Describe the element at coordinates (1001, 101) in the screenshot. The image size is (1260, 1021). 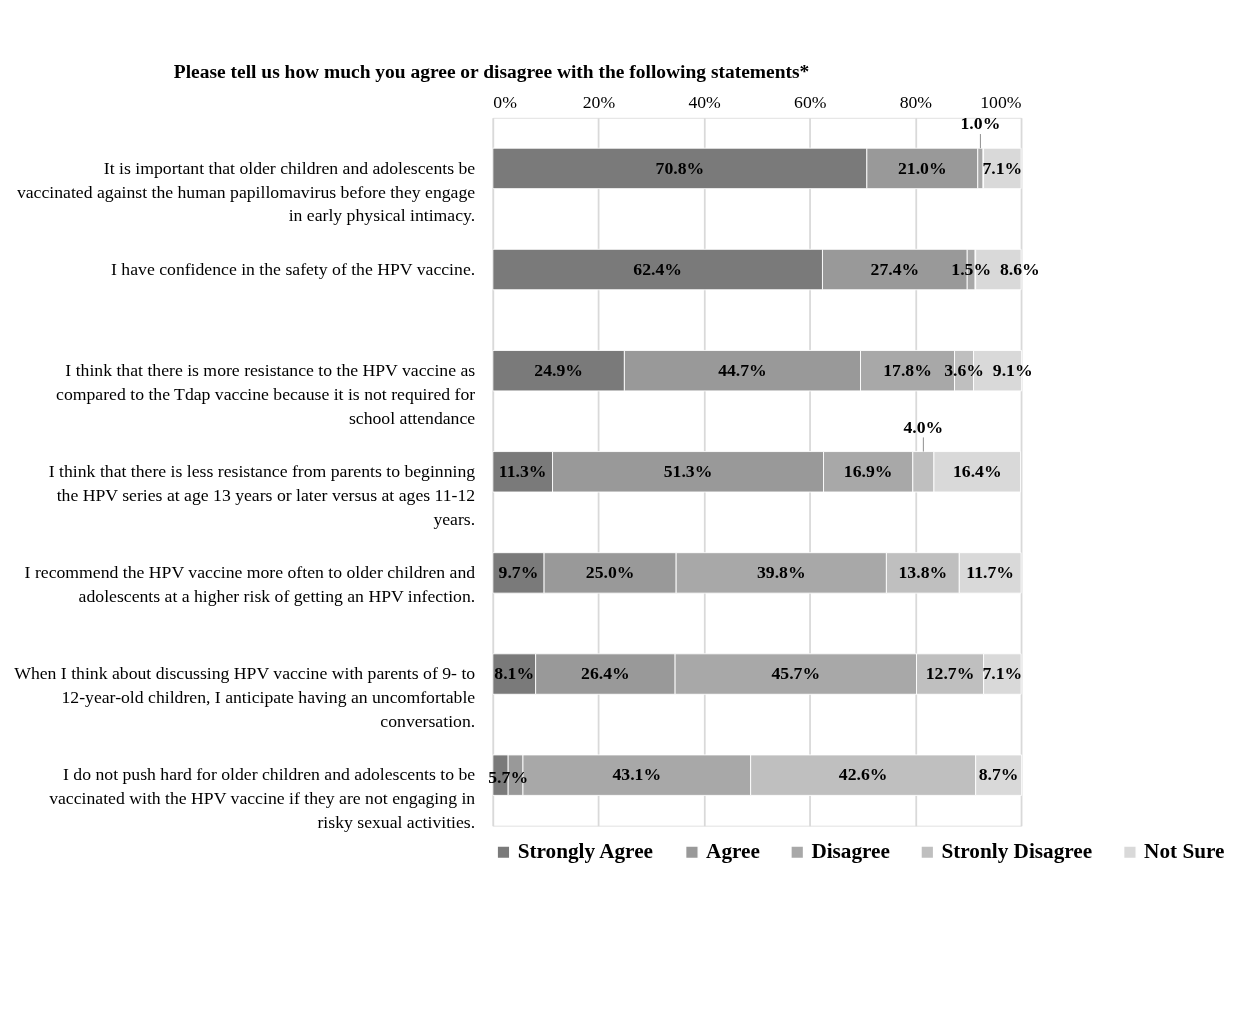
I see `x-tick-label: 100%` at that location.